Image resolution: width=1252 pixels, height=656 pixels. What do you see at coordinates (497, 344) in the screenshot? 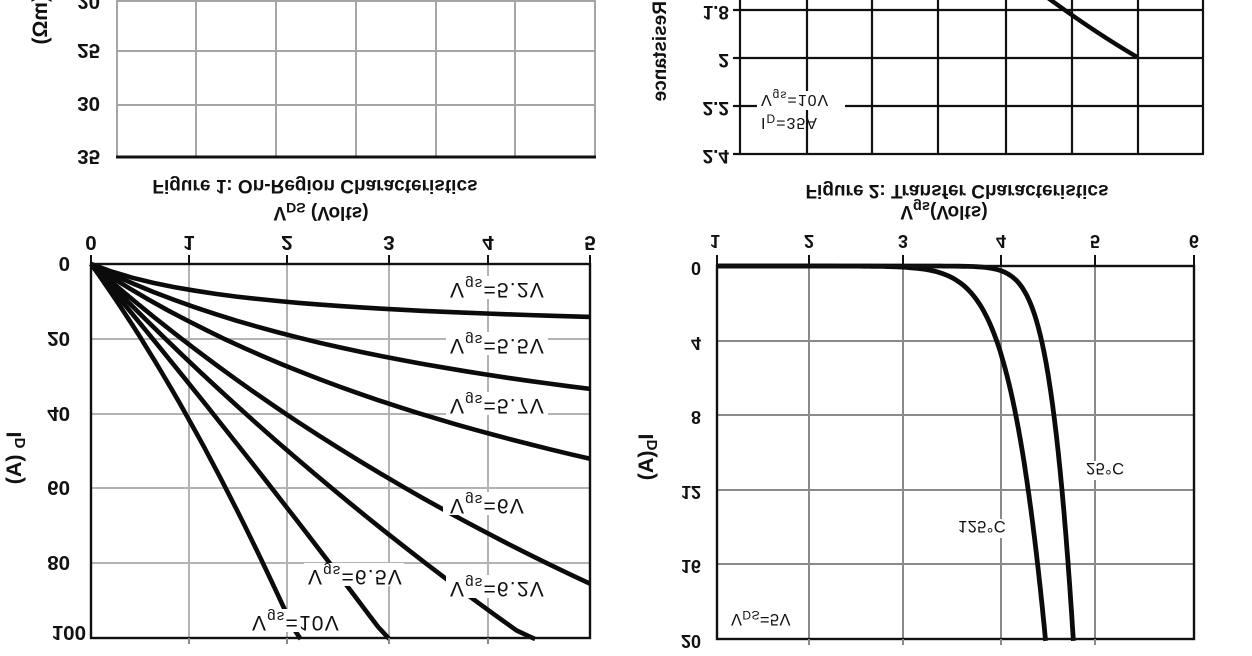
I see `svg-text: Vgs=5.5V` at bounding box center [497, 344].